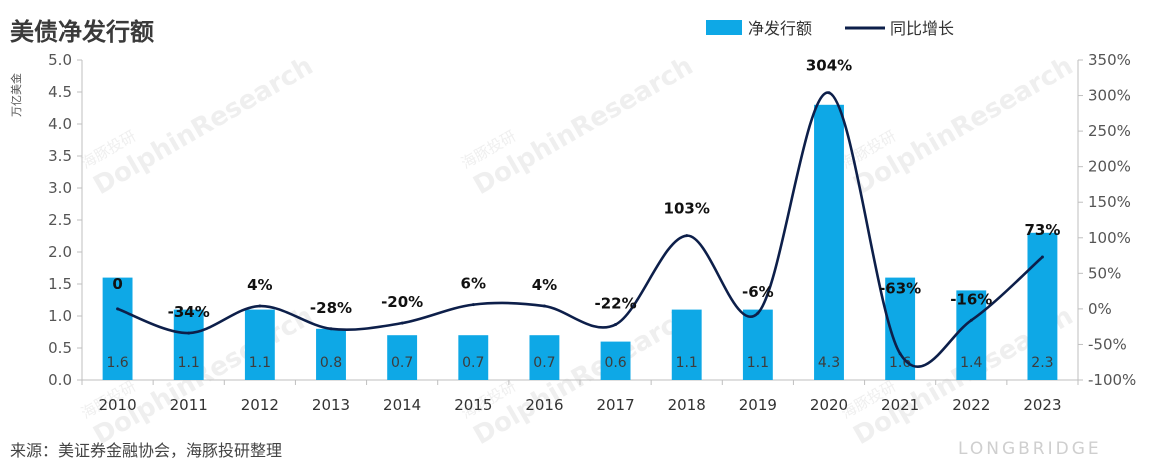 The width and height of the screenshot is (1151, 475). Describe the element at coordinates (60, 380) in the screenshot. I see `y-left-tick-label: 0.0` at that location.